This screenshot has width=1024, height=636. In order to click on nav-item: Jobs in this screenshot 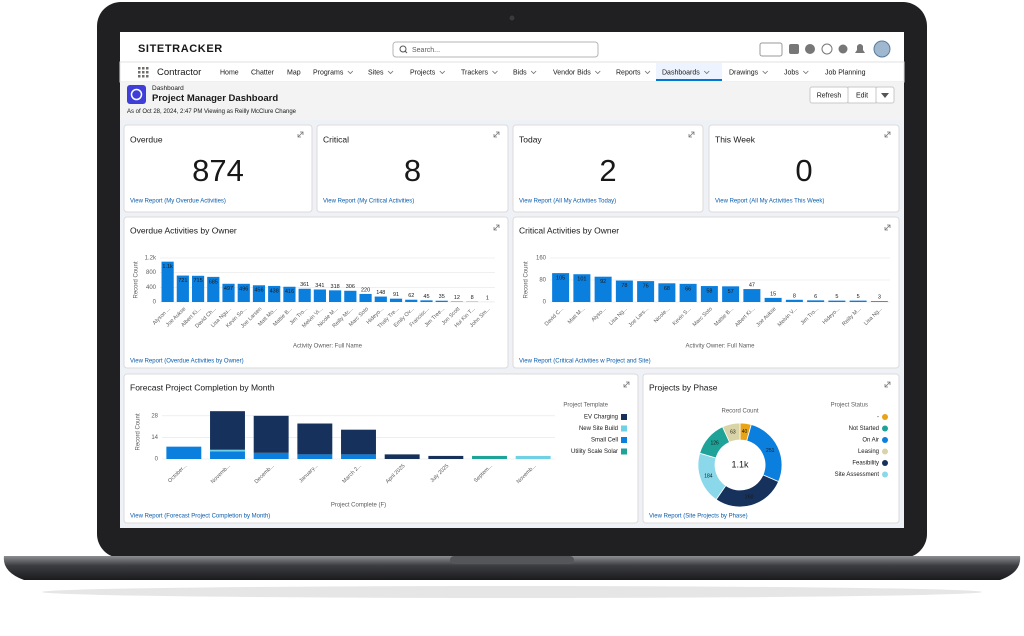, I will do `click(791, 72)`.